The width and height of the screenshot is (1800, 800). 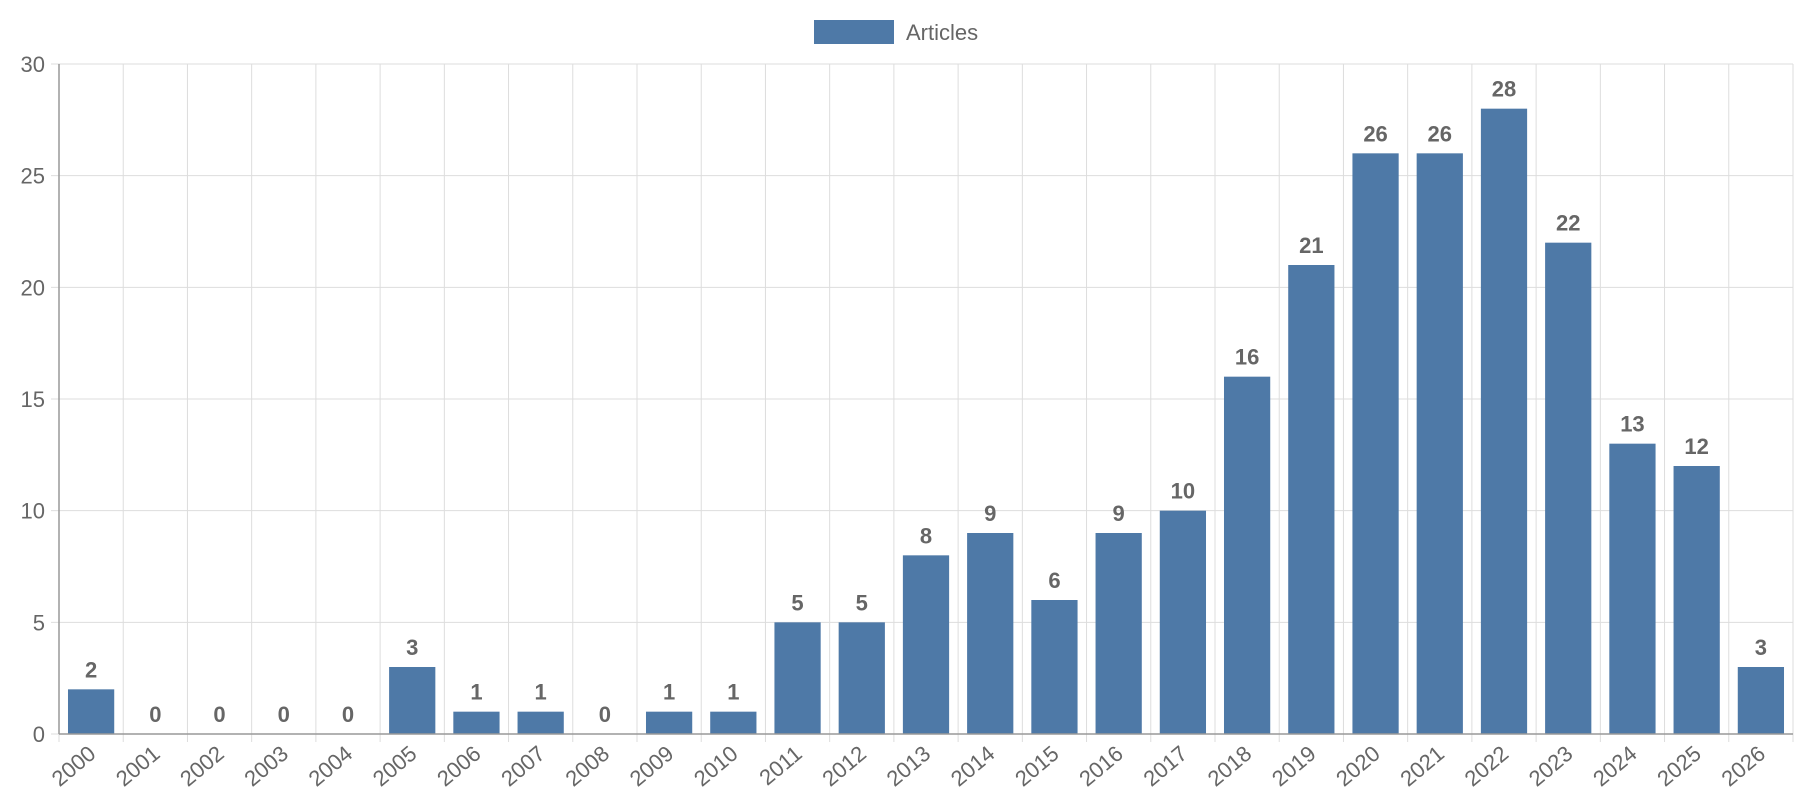 I want to click on bar-2011, so click(x=797, y=678).